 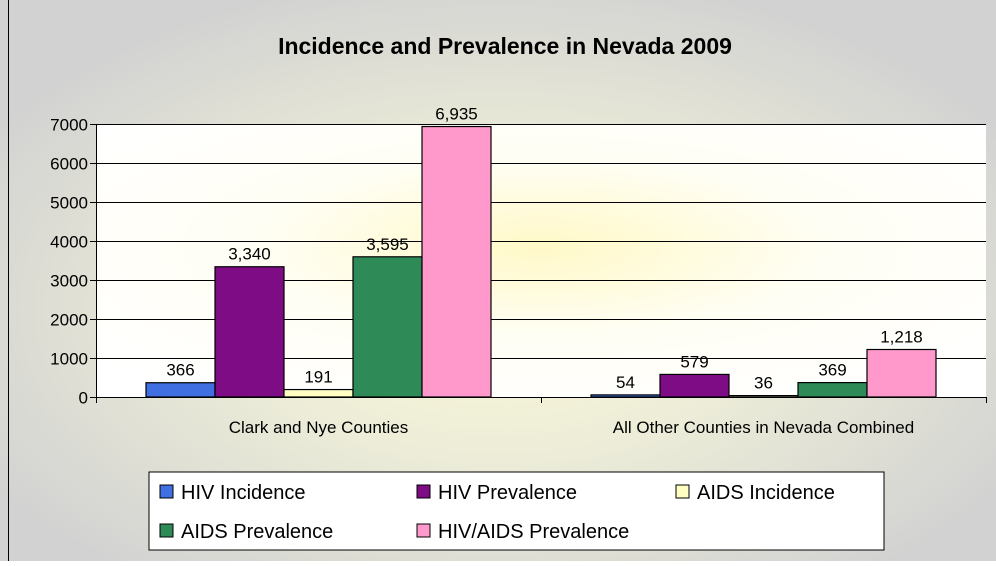 I want to click on y-tick-label: 5000, so click(x=69, y=203).